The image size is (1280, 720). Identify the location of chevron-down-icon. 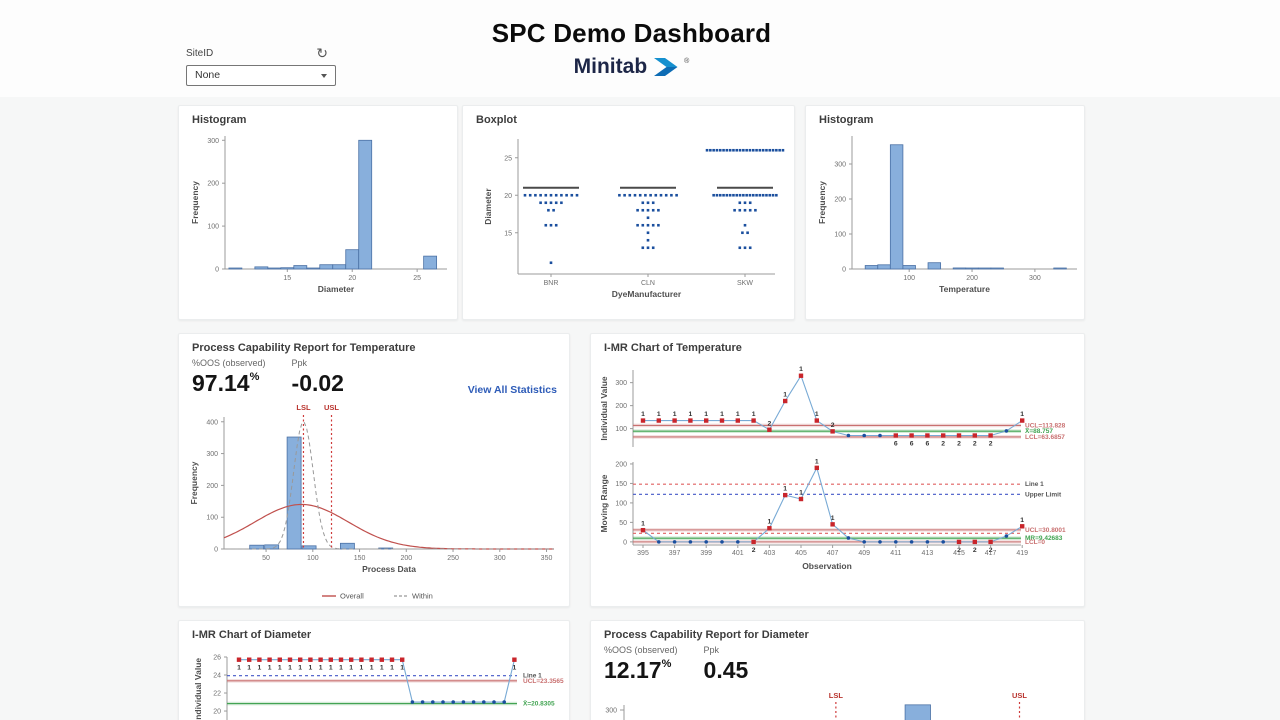
(324, 76).